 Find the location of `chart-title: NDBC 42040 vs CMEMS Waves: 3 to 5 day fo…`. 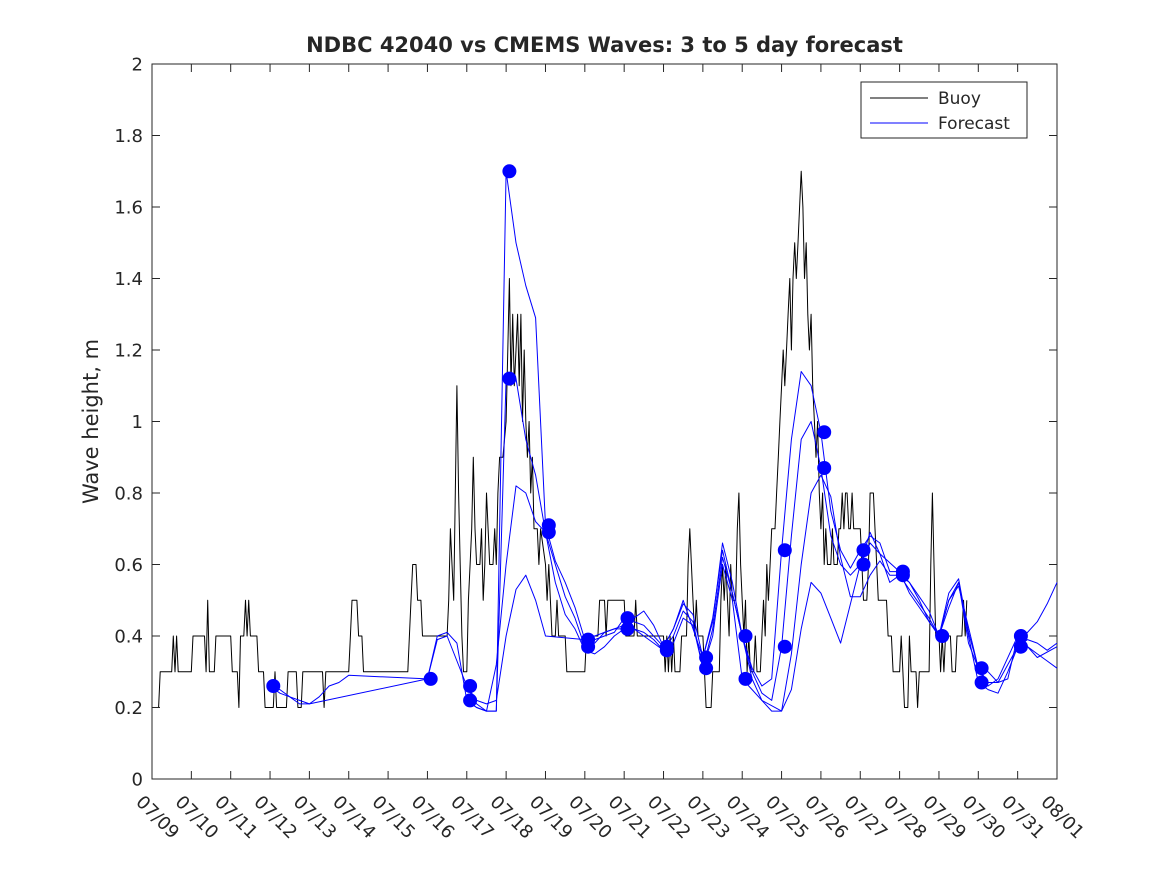

chart-title: NDBC 42040 vs CMEMS Waves: 3 to 5 day fo… is located at coordinates (604, 45).